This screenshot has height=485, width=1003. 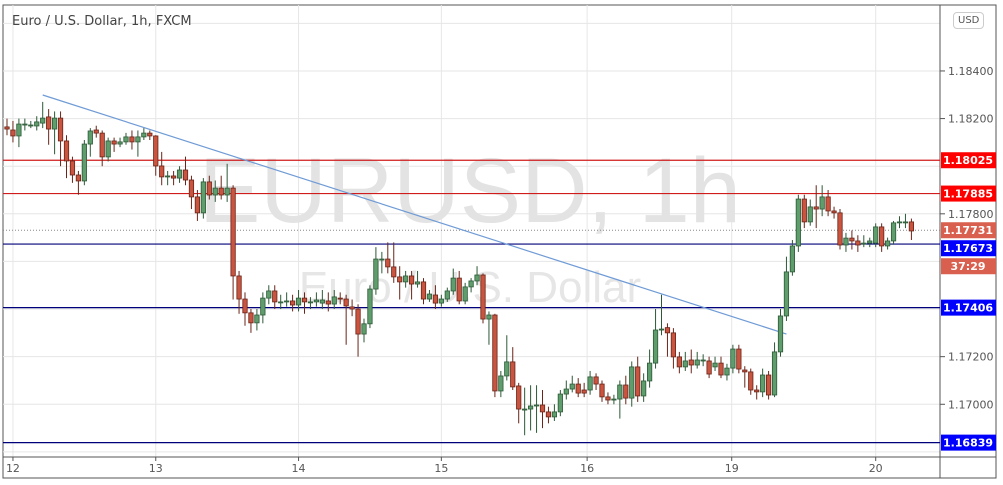 I want to click on x-tick-label: 20, so click(x=876, y=468).